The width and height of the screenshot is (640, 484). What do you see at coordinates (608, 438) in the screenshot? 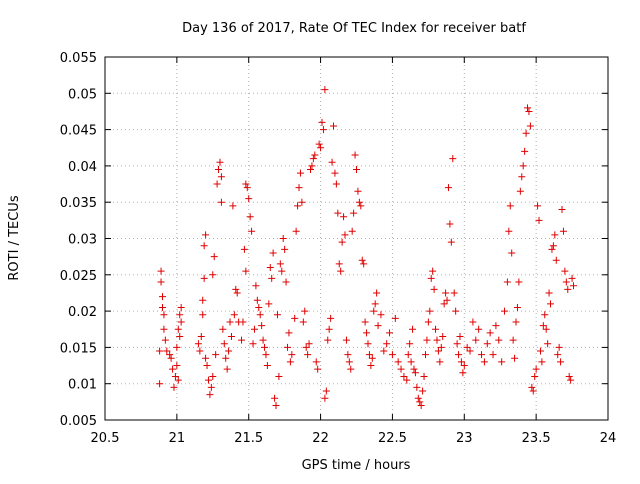
I see `x-tick-label: 24` at bounding box center [608, 438].